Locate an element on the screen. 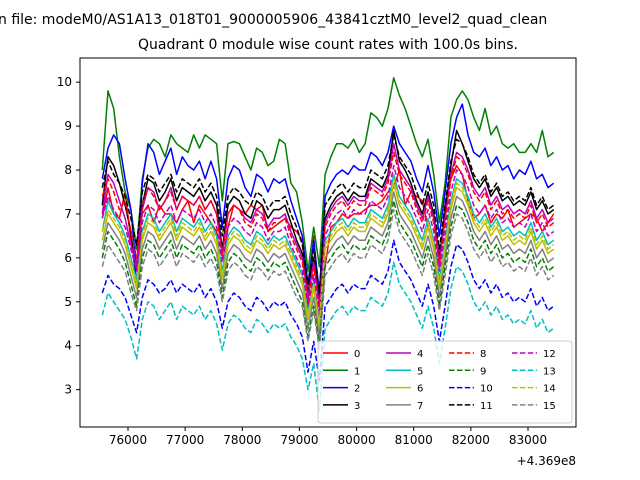  x-tick-label: 77000 is located at coordinates (185, 440).